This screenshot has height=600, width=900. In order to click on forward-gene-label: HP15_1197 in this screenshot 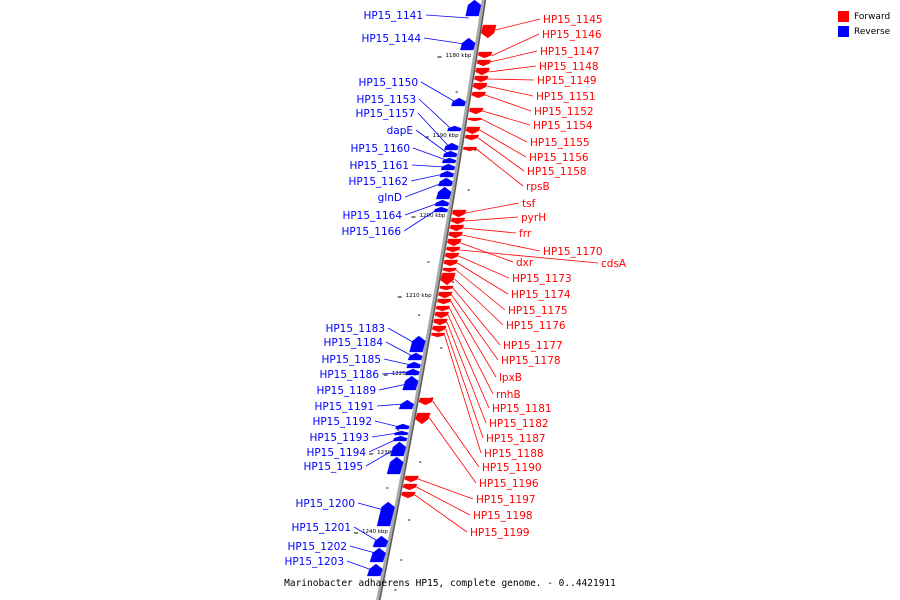, I will do `click(506, 500)`.